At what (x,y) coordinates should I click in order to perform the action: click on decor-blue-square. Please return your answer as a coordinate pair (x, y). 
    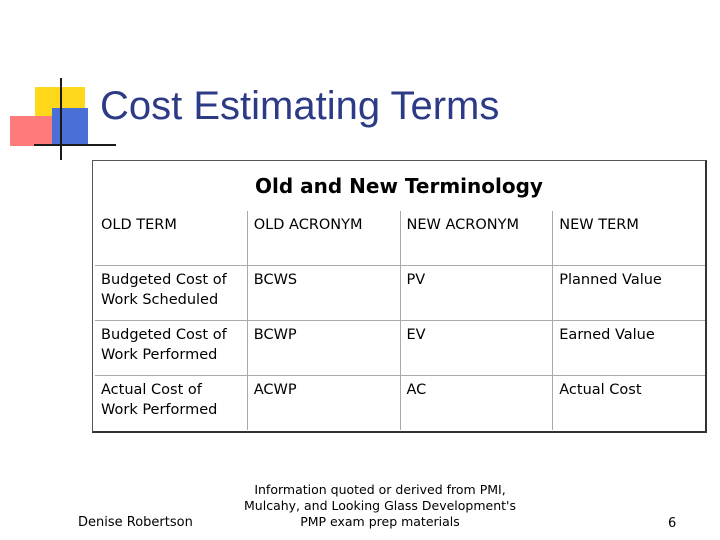
    Looking at the image, I should click on (70, 127).